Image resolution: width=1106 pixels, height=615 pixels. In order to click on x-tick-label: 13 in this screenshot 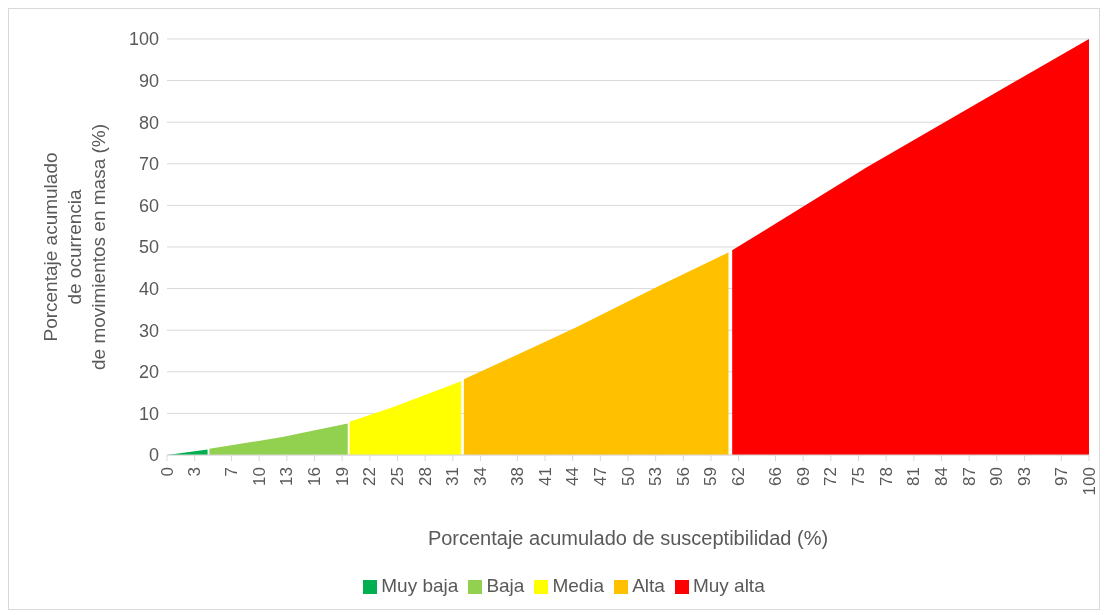, I will do `click(287, 476)`.